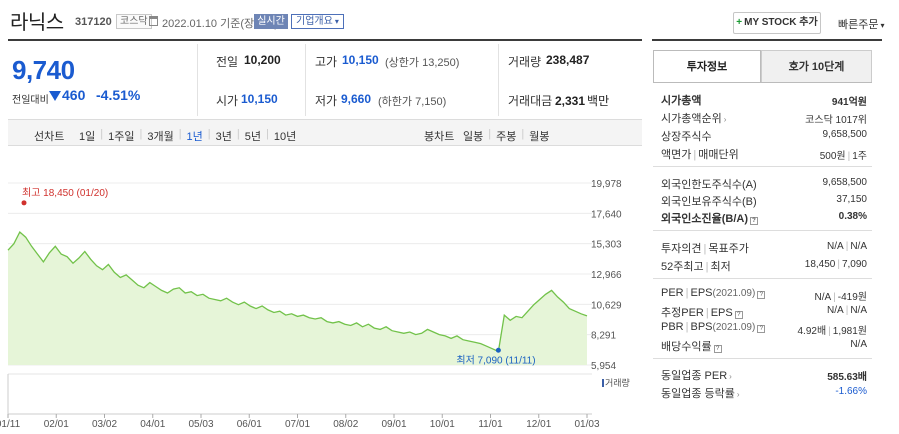 The width and height of the screenshot is (899, 434). I want to click on w52-label: 52주최고 | 최저, so click(696, 267).